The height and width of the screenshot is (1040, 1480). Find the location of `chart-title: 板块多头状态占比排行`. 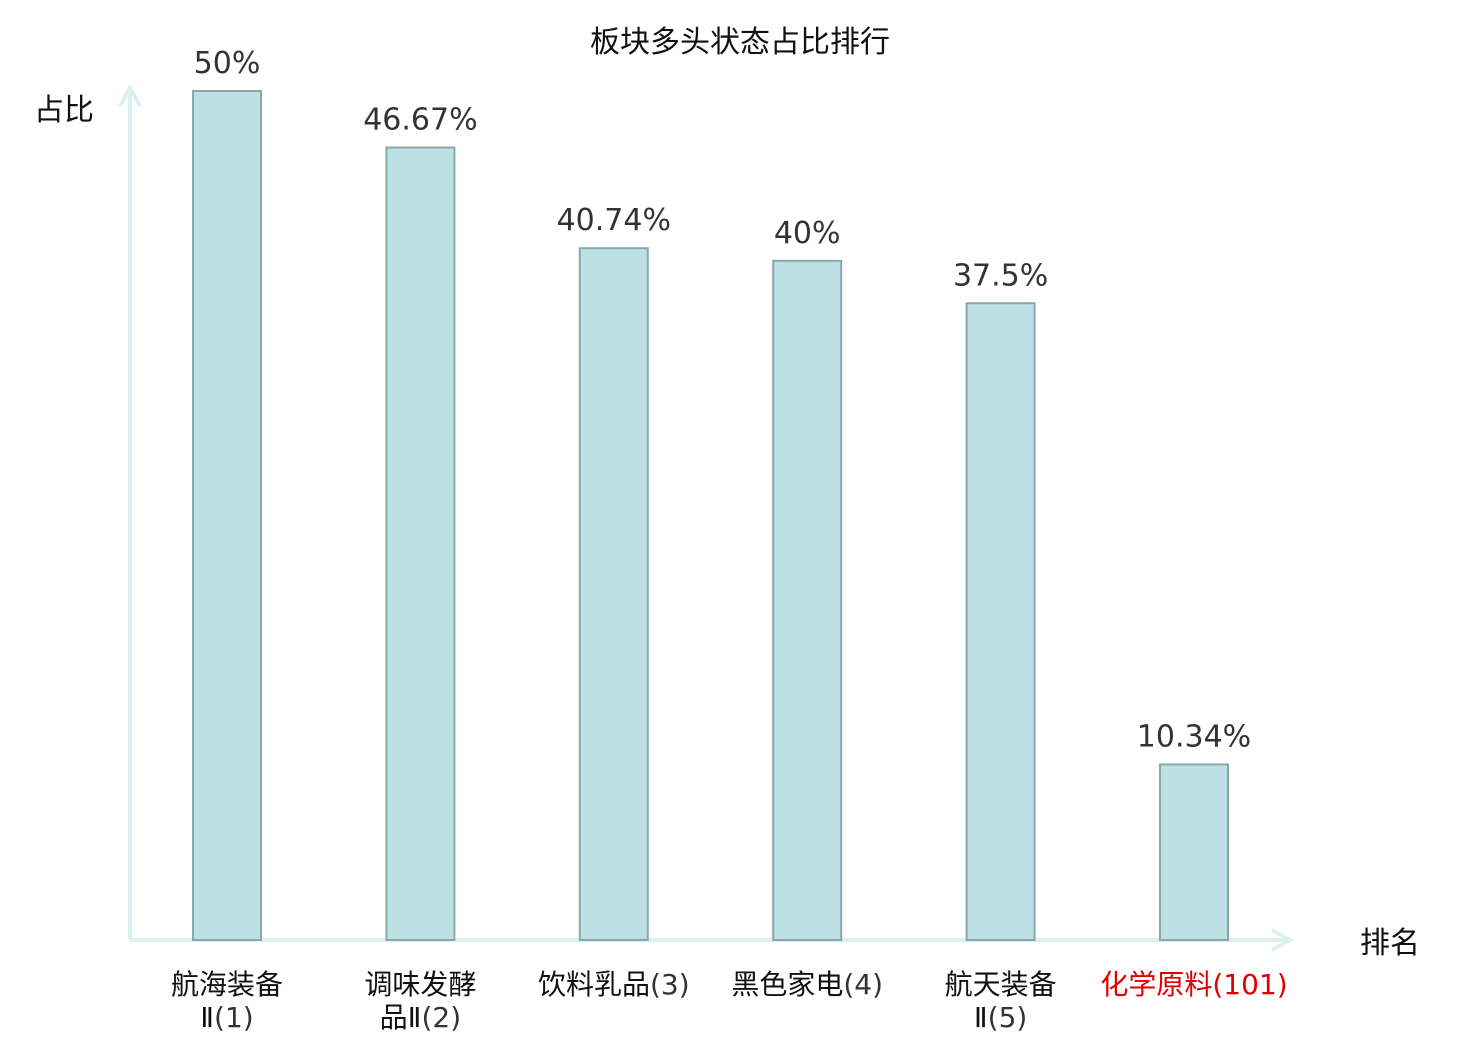

chart-title: 板块多头状态占比排行 is located at coordinates (740, 42).